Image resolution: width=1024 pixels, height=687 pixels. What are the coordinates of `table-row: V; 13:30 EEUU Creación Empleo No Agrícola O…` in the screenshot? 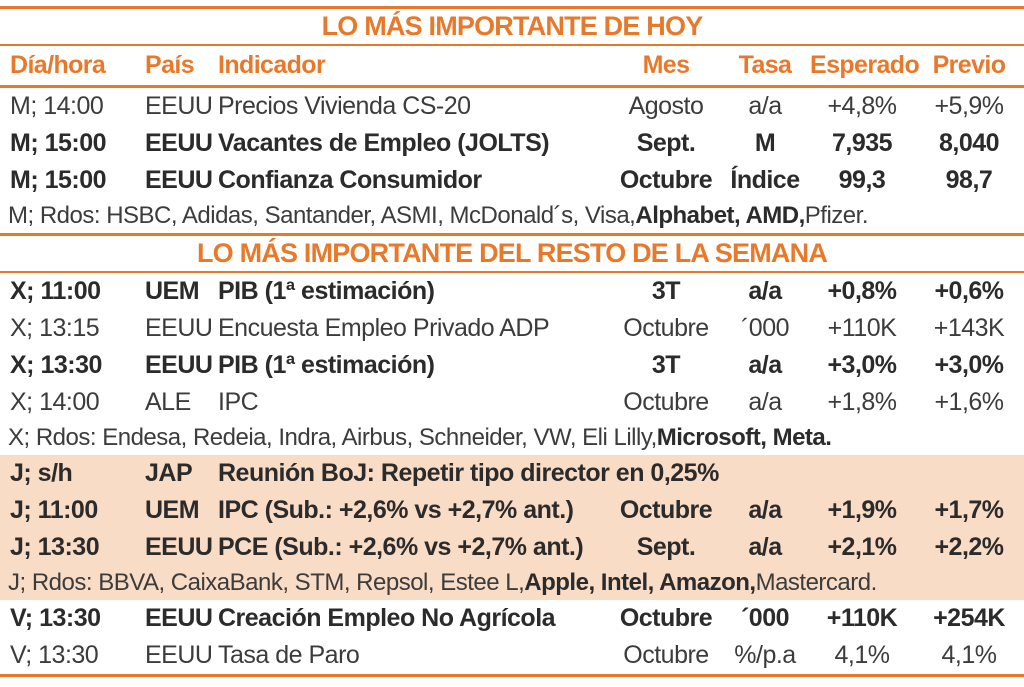 It's located at (512, 618).